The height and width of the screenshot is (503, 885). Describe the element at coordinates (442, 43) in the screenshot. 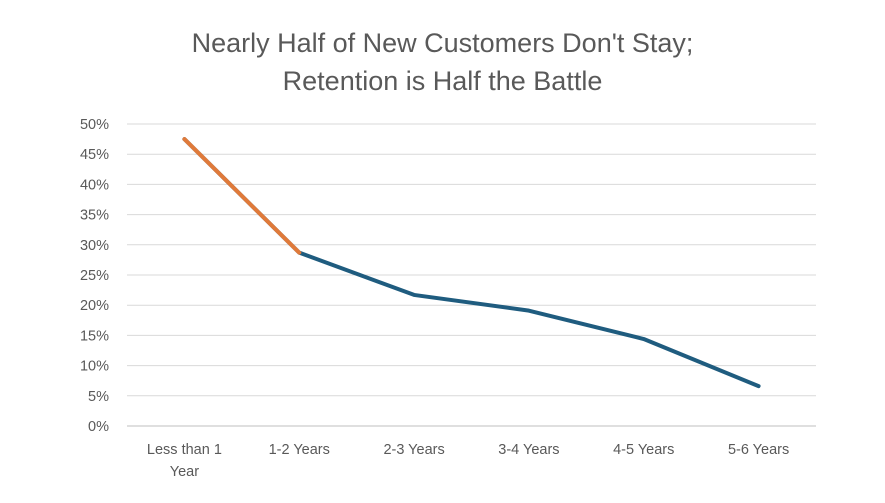

I see `chart-title-line-1: Nearly Half of New Customers Don't Stay;` at that location.